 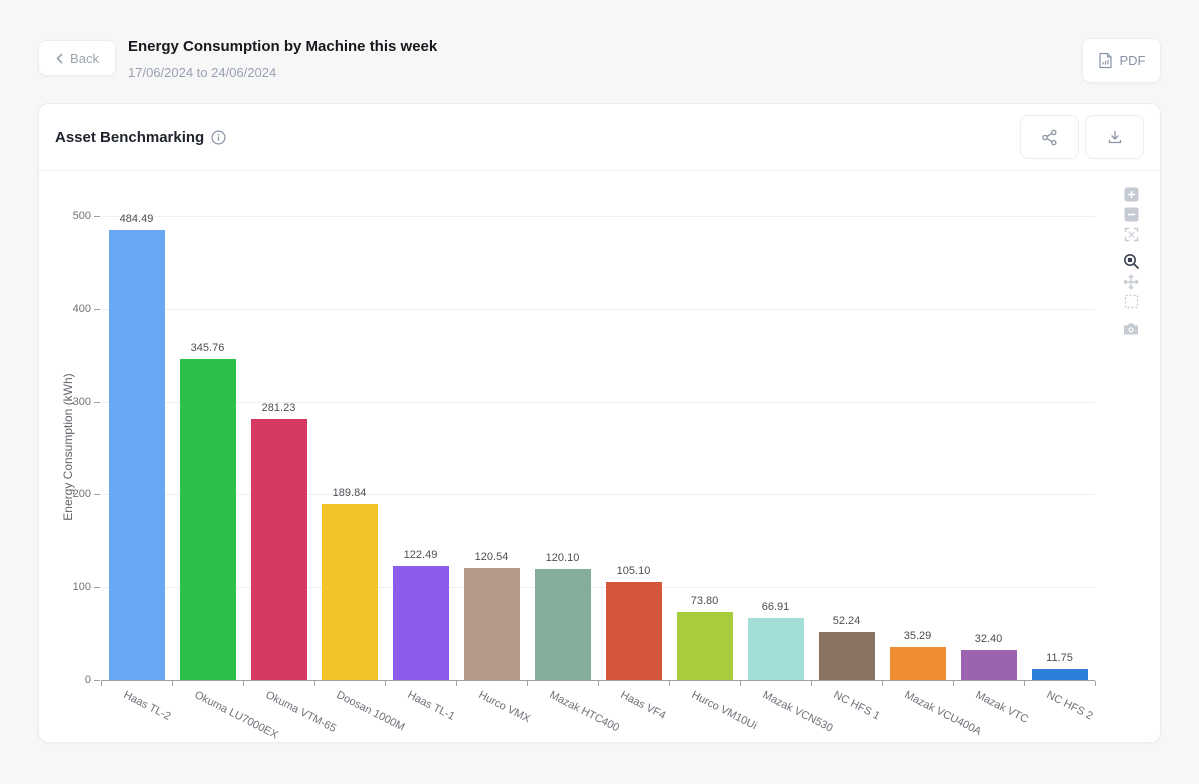 I want to click on download-button, so click(x=1114, y=137).